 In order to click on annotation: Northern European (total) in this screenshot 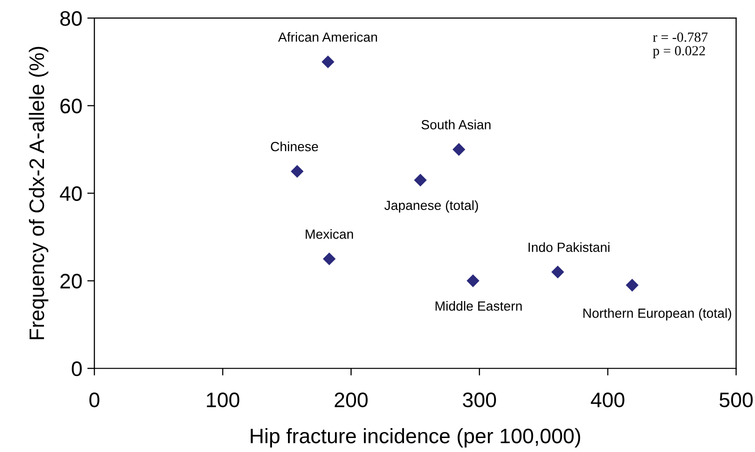, I will do `click(657, 314)`.